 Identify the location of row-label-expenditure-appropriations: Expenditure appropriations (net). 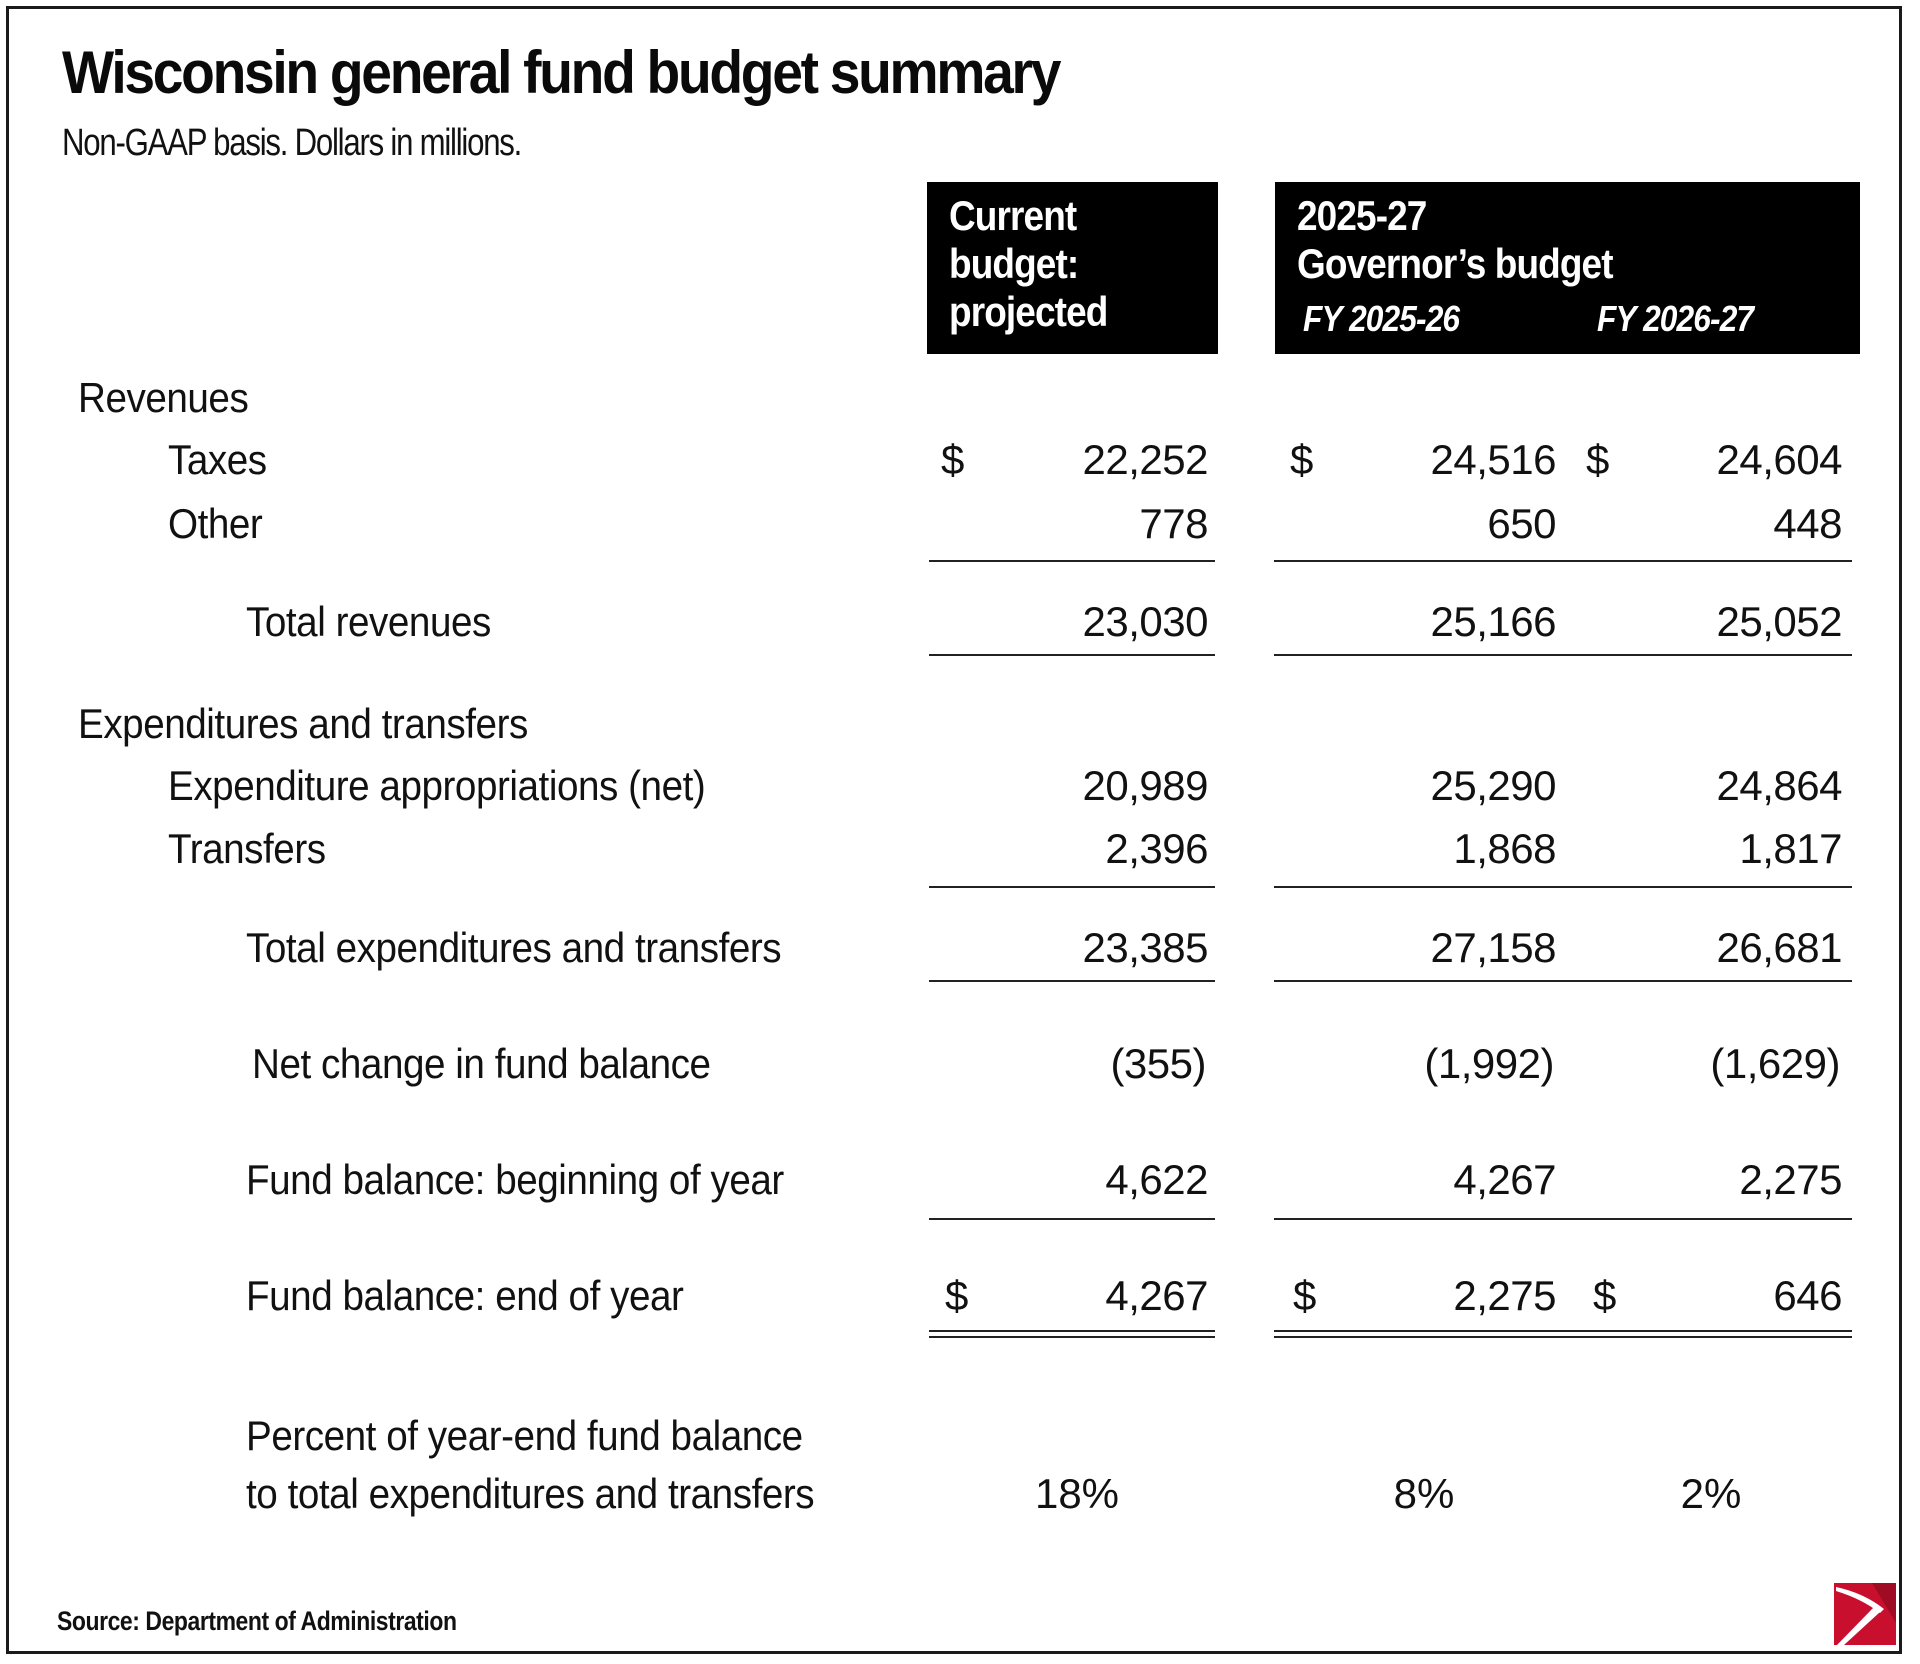
(437, 785).